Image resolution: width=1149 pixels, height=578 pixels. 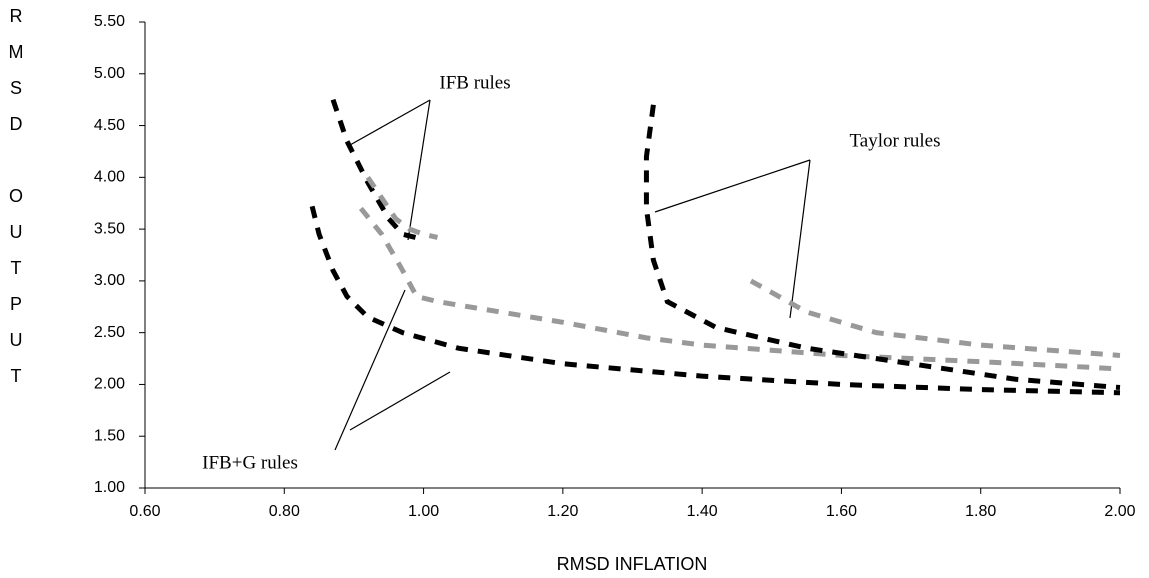 I want to click on y-tick-label: 2.00, so click(x=109, y=384).